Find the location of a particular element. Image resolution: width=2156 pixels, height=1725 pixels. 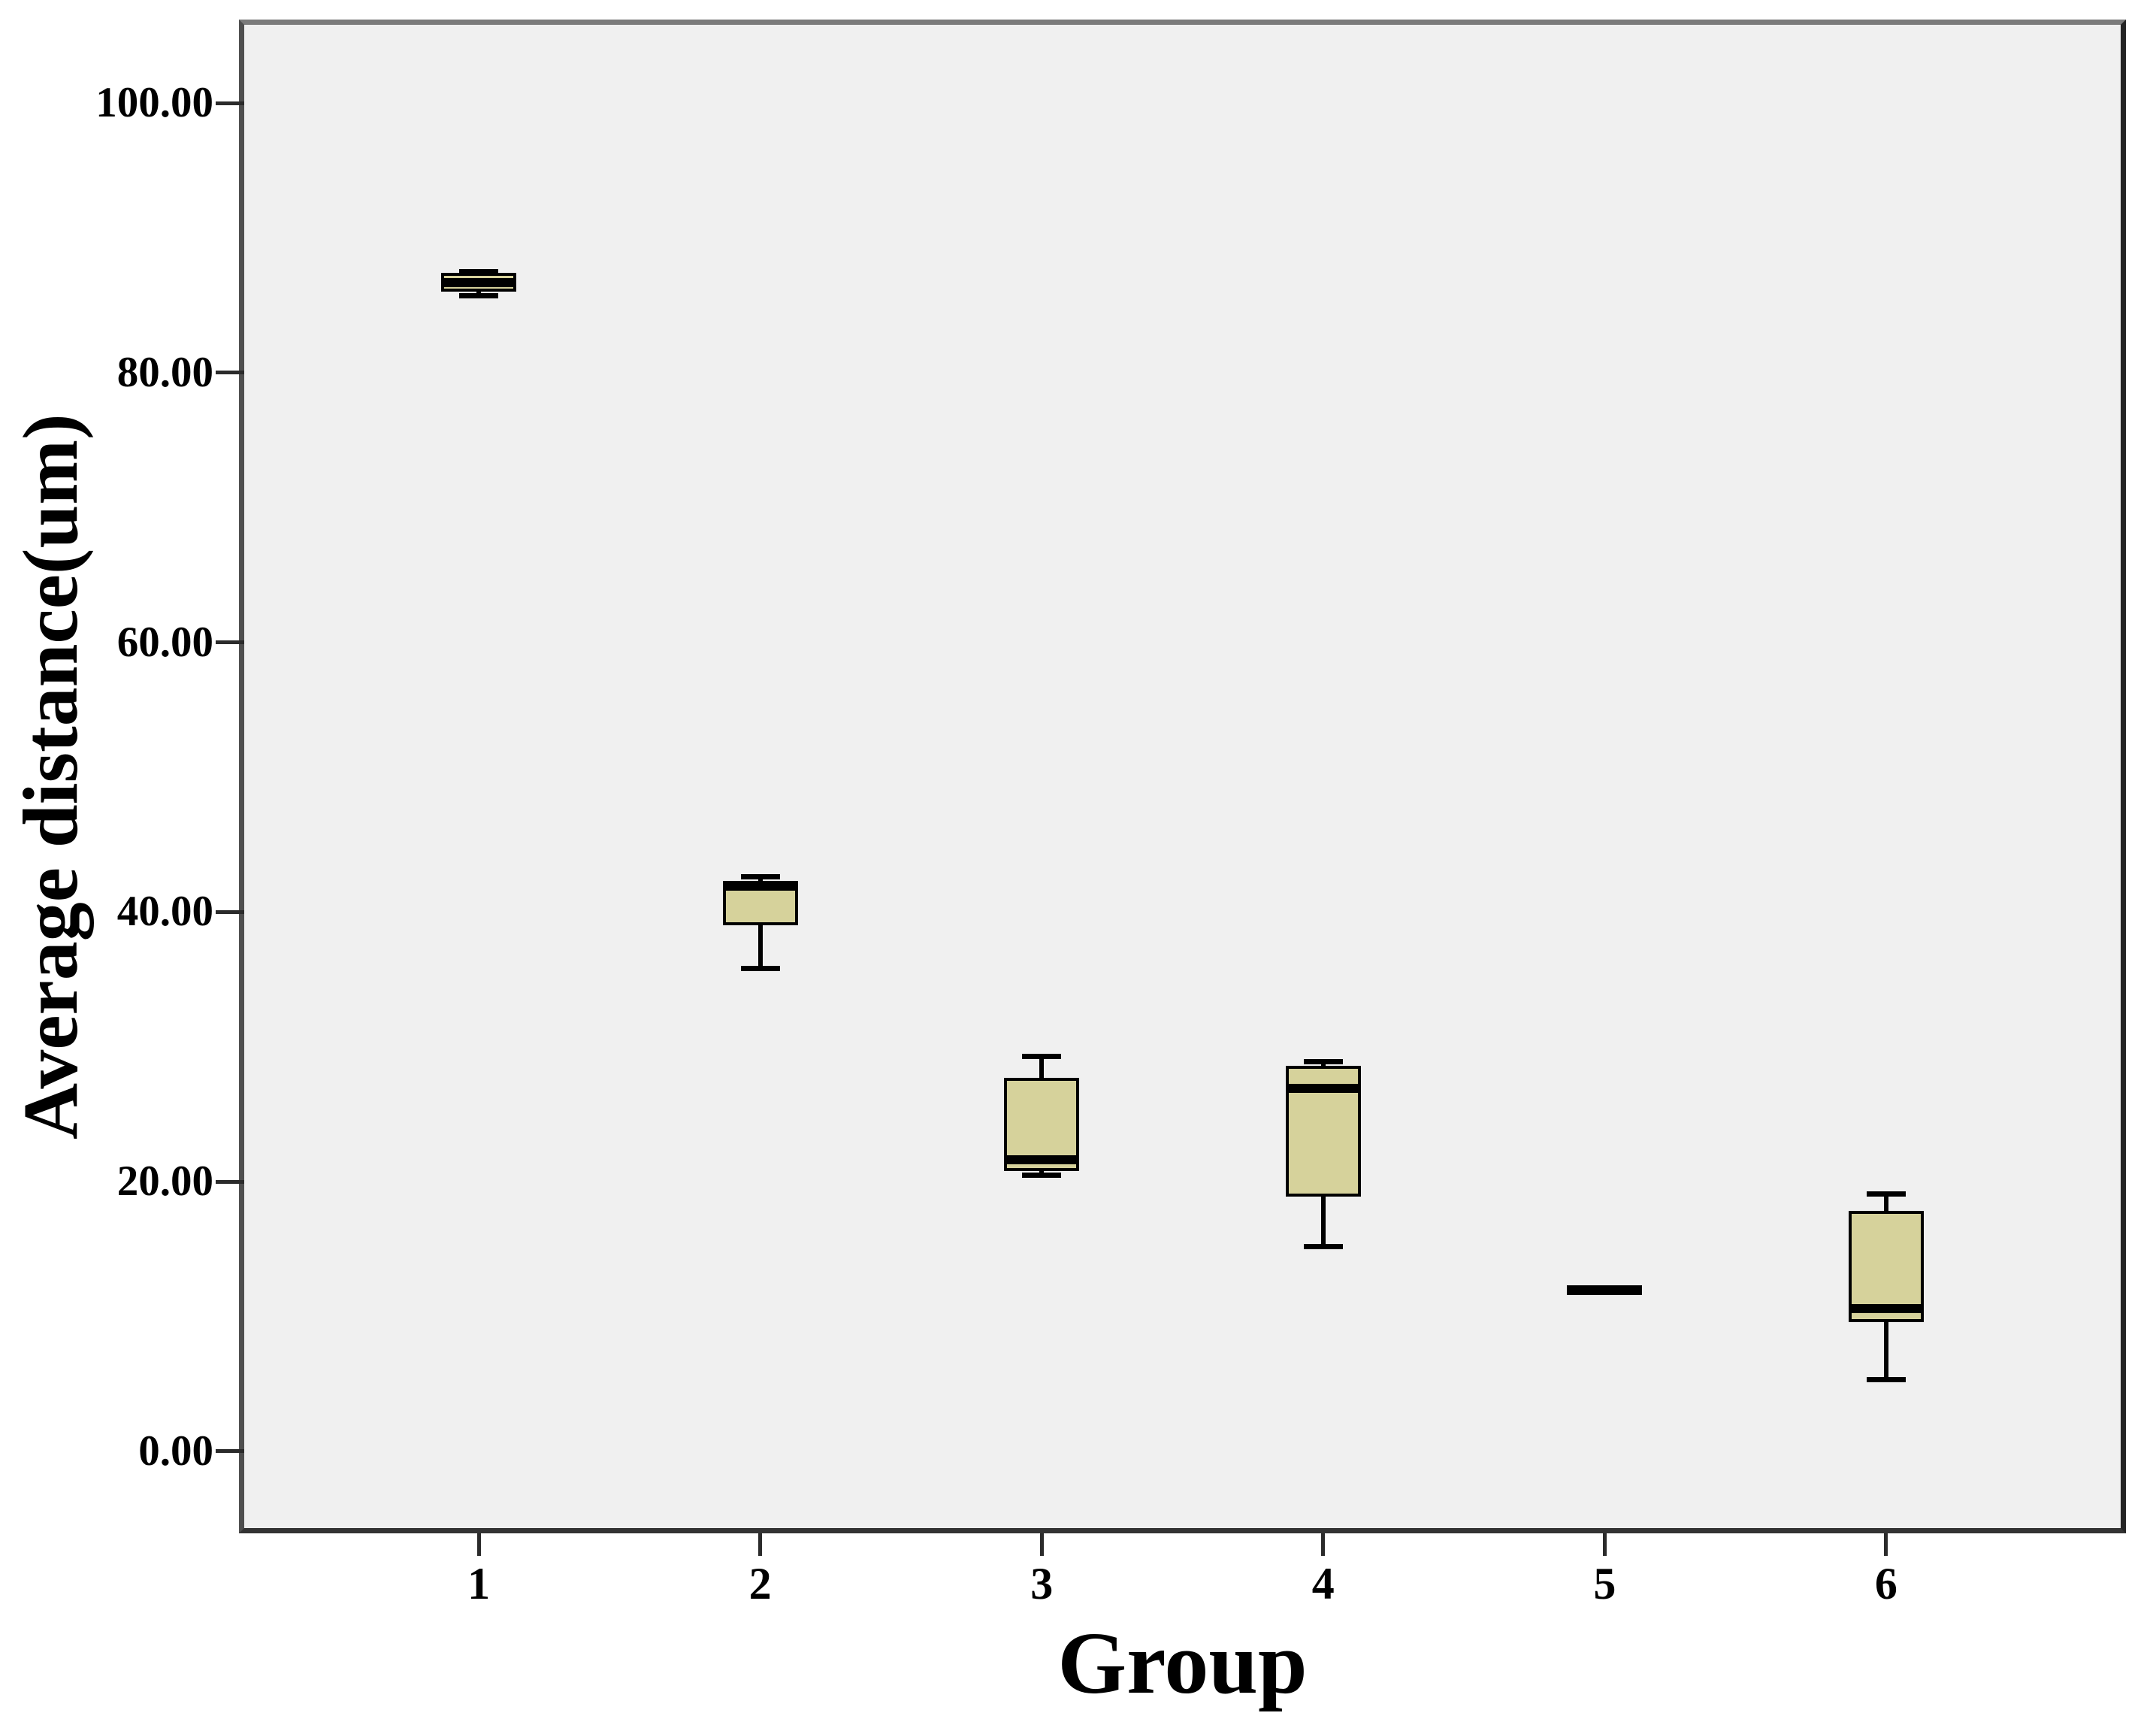

y-tick-label: 80.00 is located at coordinates (164, 372).